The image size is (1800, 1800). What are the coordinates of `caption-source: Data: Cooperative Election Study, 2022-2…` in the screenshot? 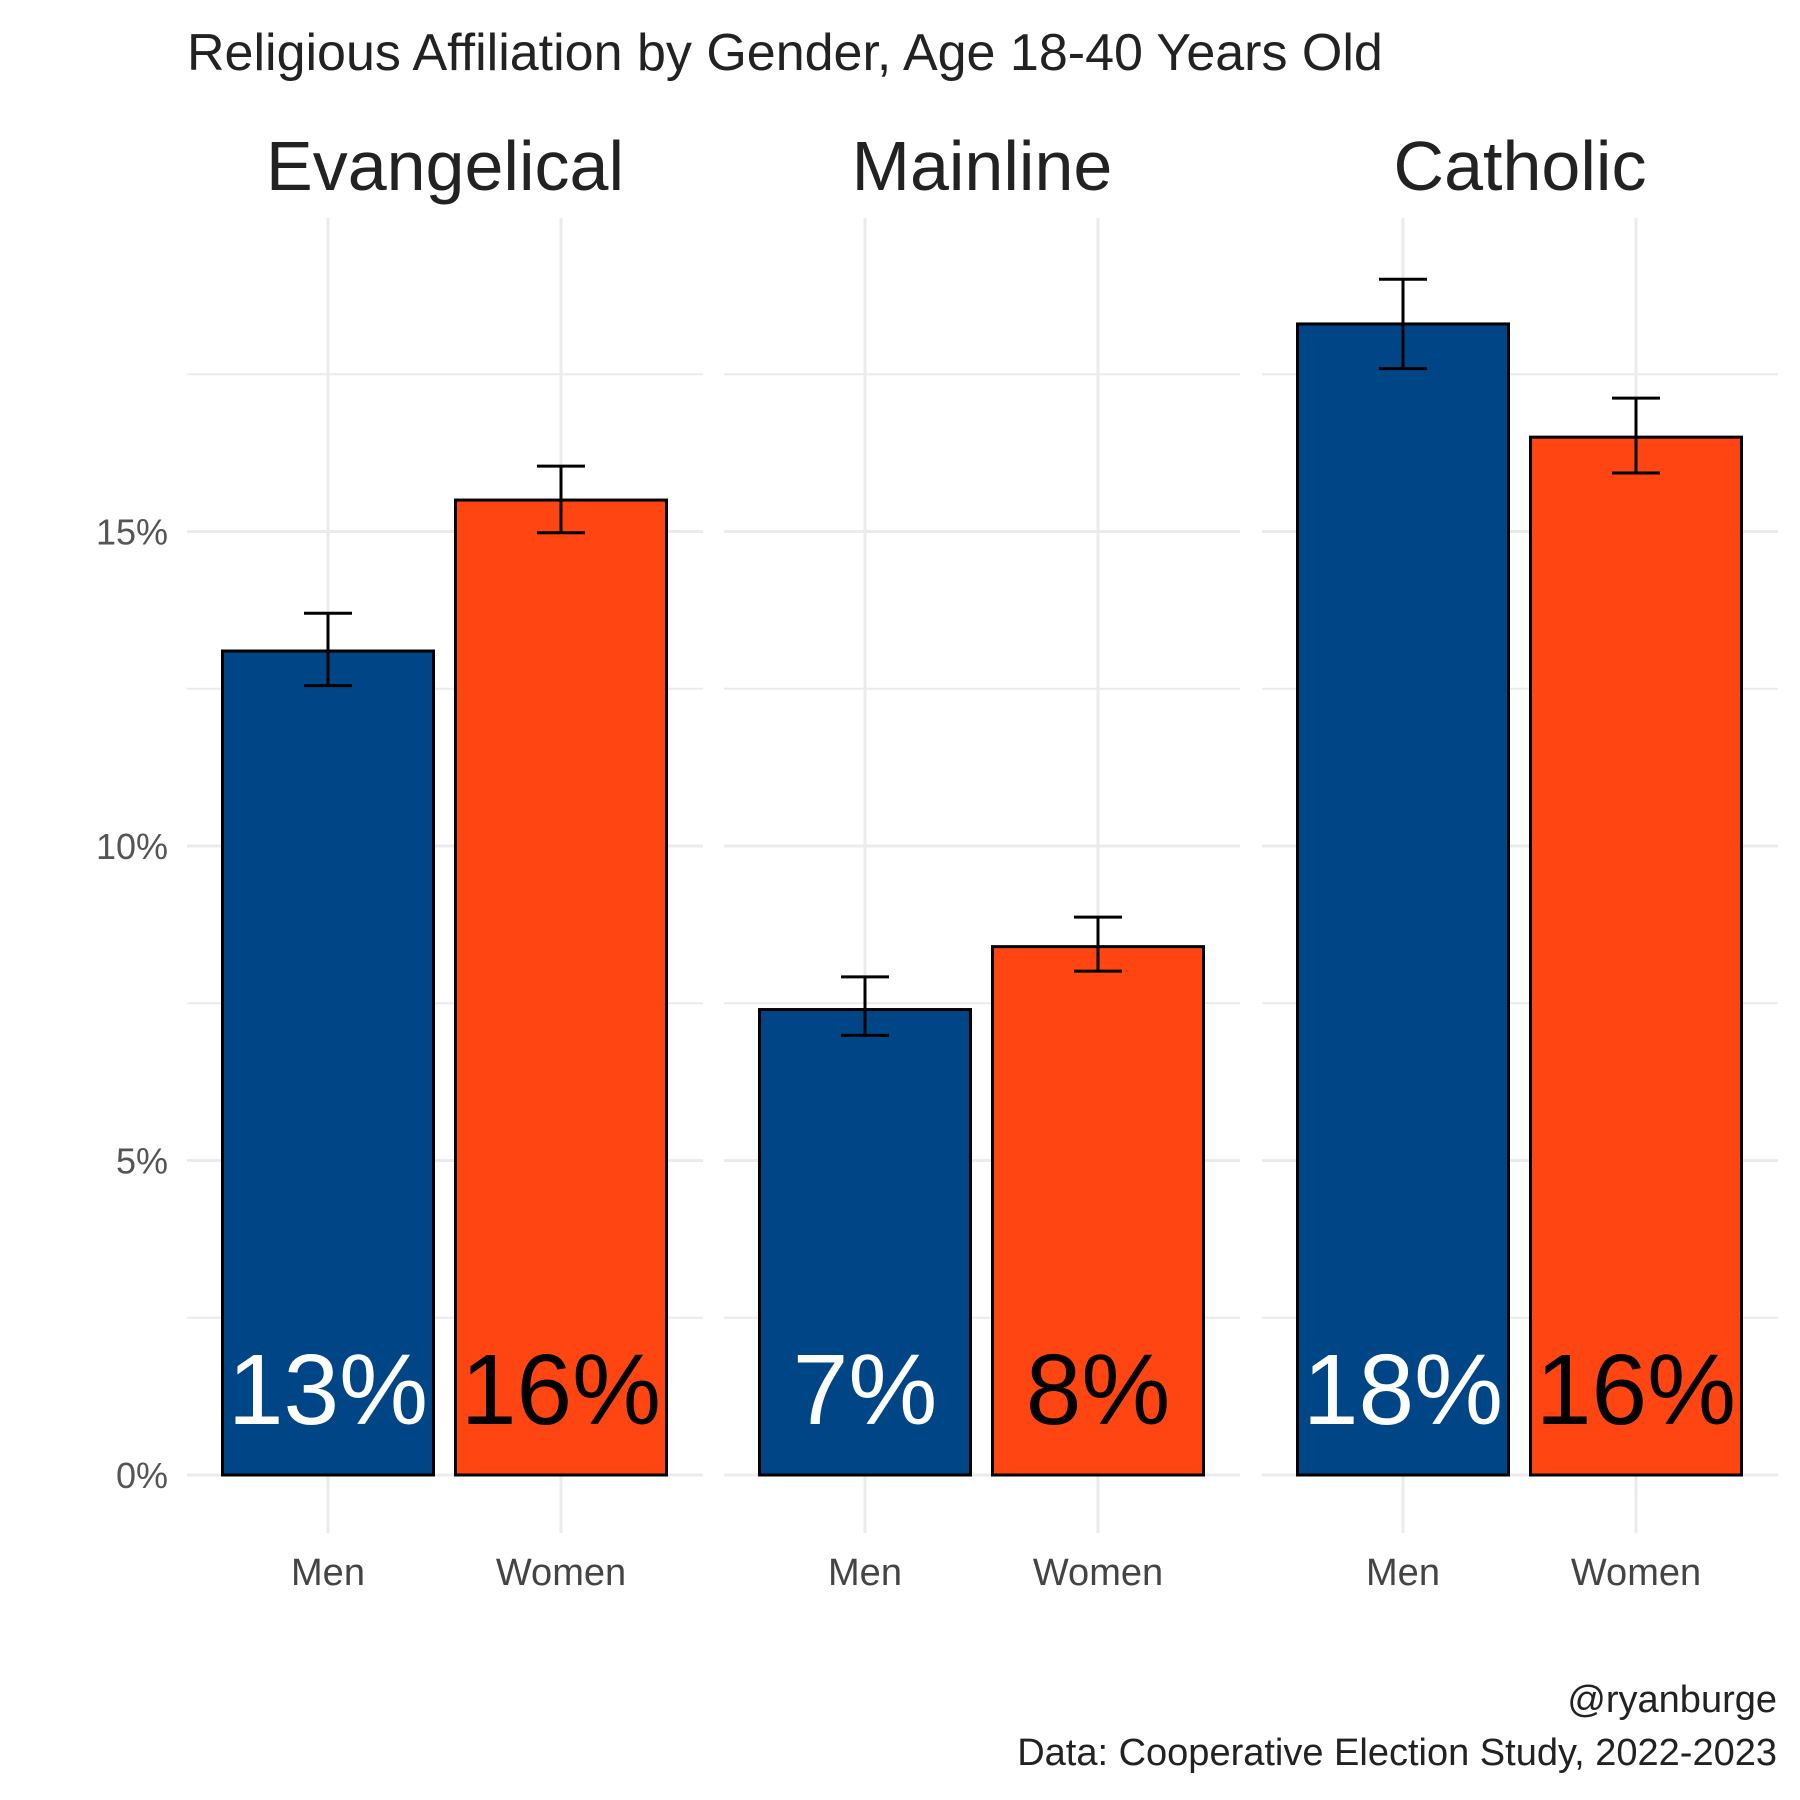 It's located at (1397, 1753).